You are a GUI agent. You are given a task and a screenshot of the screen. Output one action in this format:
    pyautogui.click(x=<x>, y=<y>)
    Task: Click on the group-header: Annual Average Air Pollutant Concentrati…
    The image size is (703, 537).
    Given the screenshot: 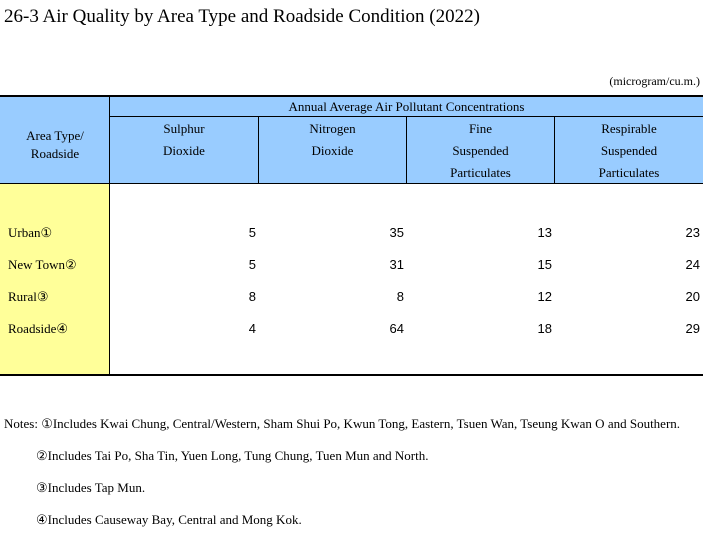 What is the action you would take?
    pyautogui.click(x=406, y=107)
    